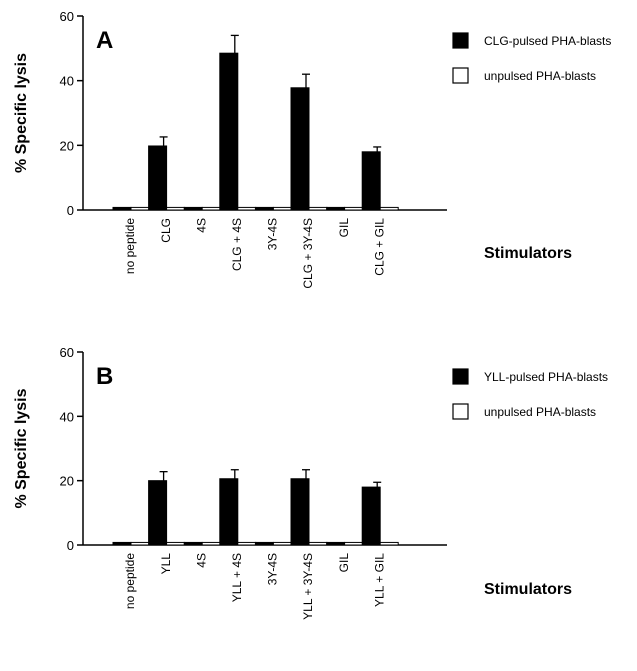 Image resolution: width=637 pixels, height=671 pixels. What do you see at coordinates (547, 41) in the screenshot?
I see `legend-label: CLG-pulsed PHA-blasts` at bounding box center [547, 41].